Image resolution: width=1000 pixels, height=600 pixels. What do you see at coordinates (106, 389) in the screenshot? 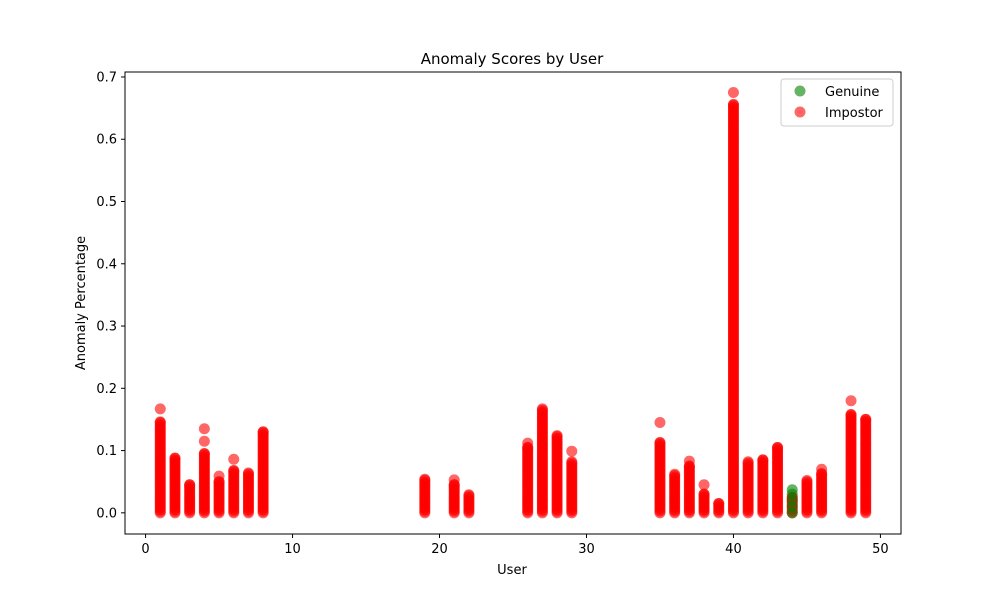
I see `y-tick-label: 0.2` at bounding box center [106, 389].